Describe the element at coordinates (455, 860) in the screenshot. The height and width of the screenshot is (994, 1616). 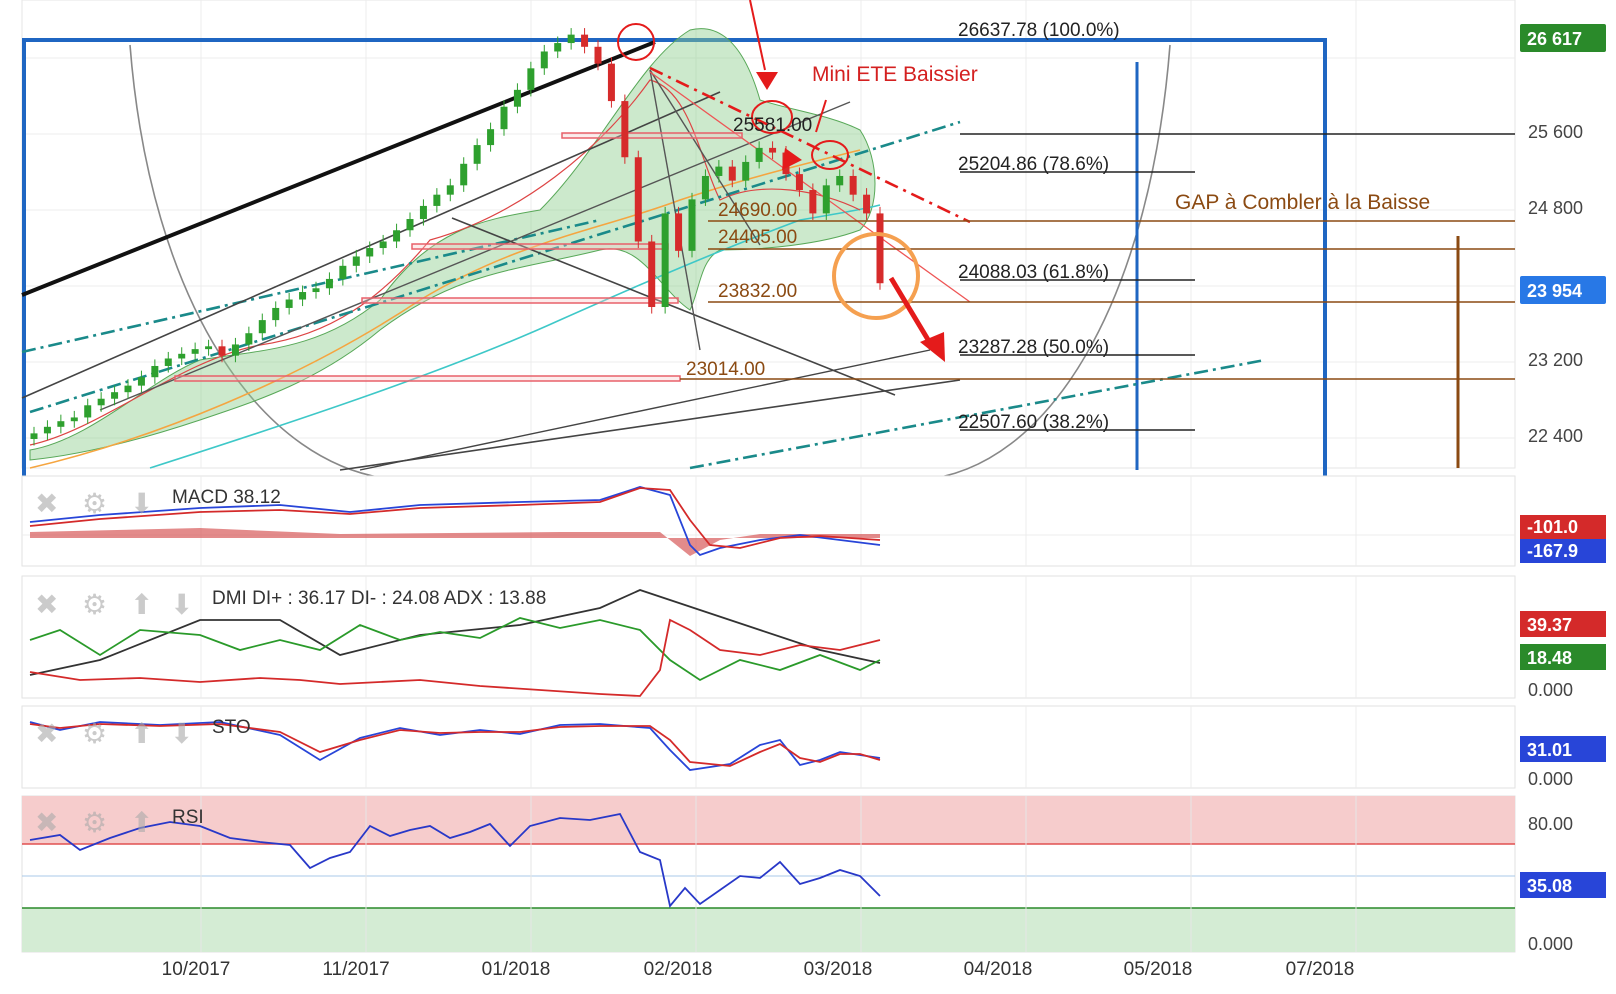
I see `rsi-line` at that location.